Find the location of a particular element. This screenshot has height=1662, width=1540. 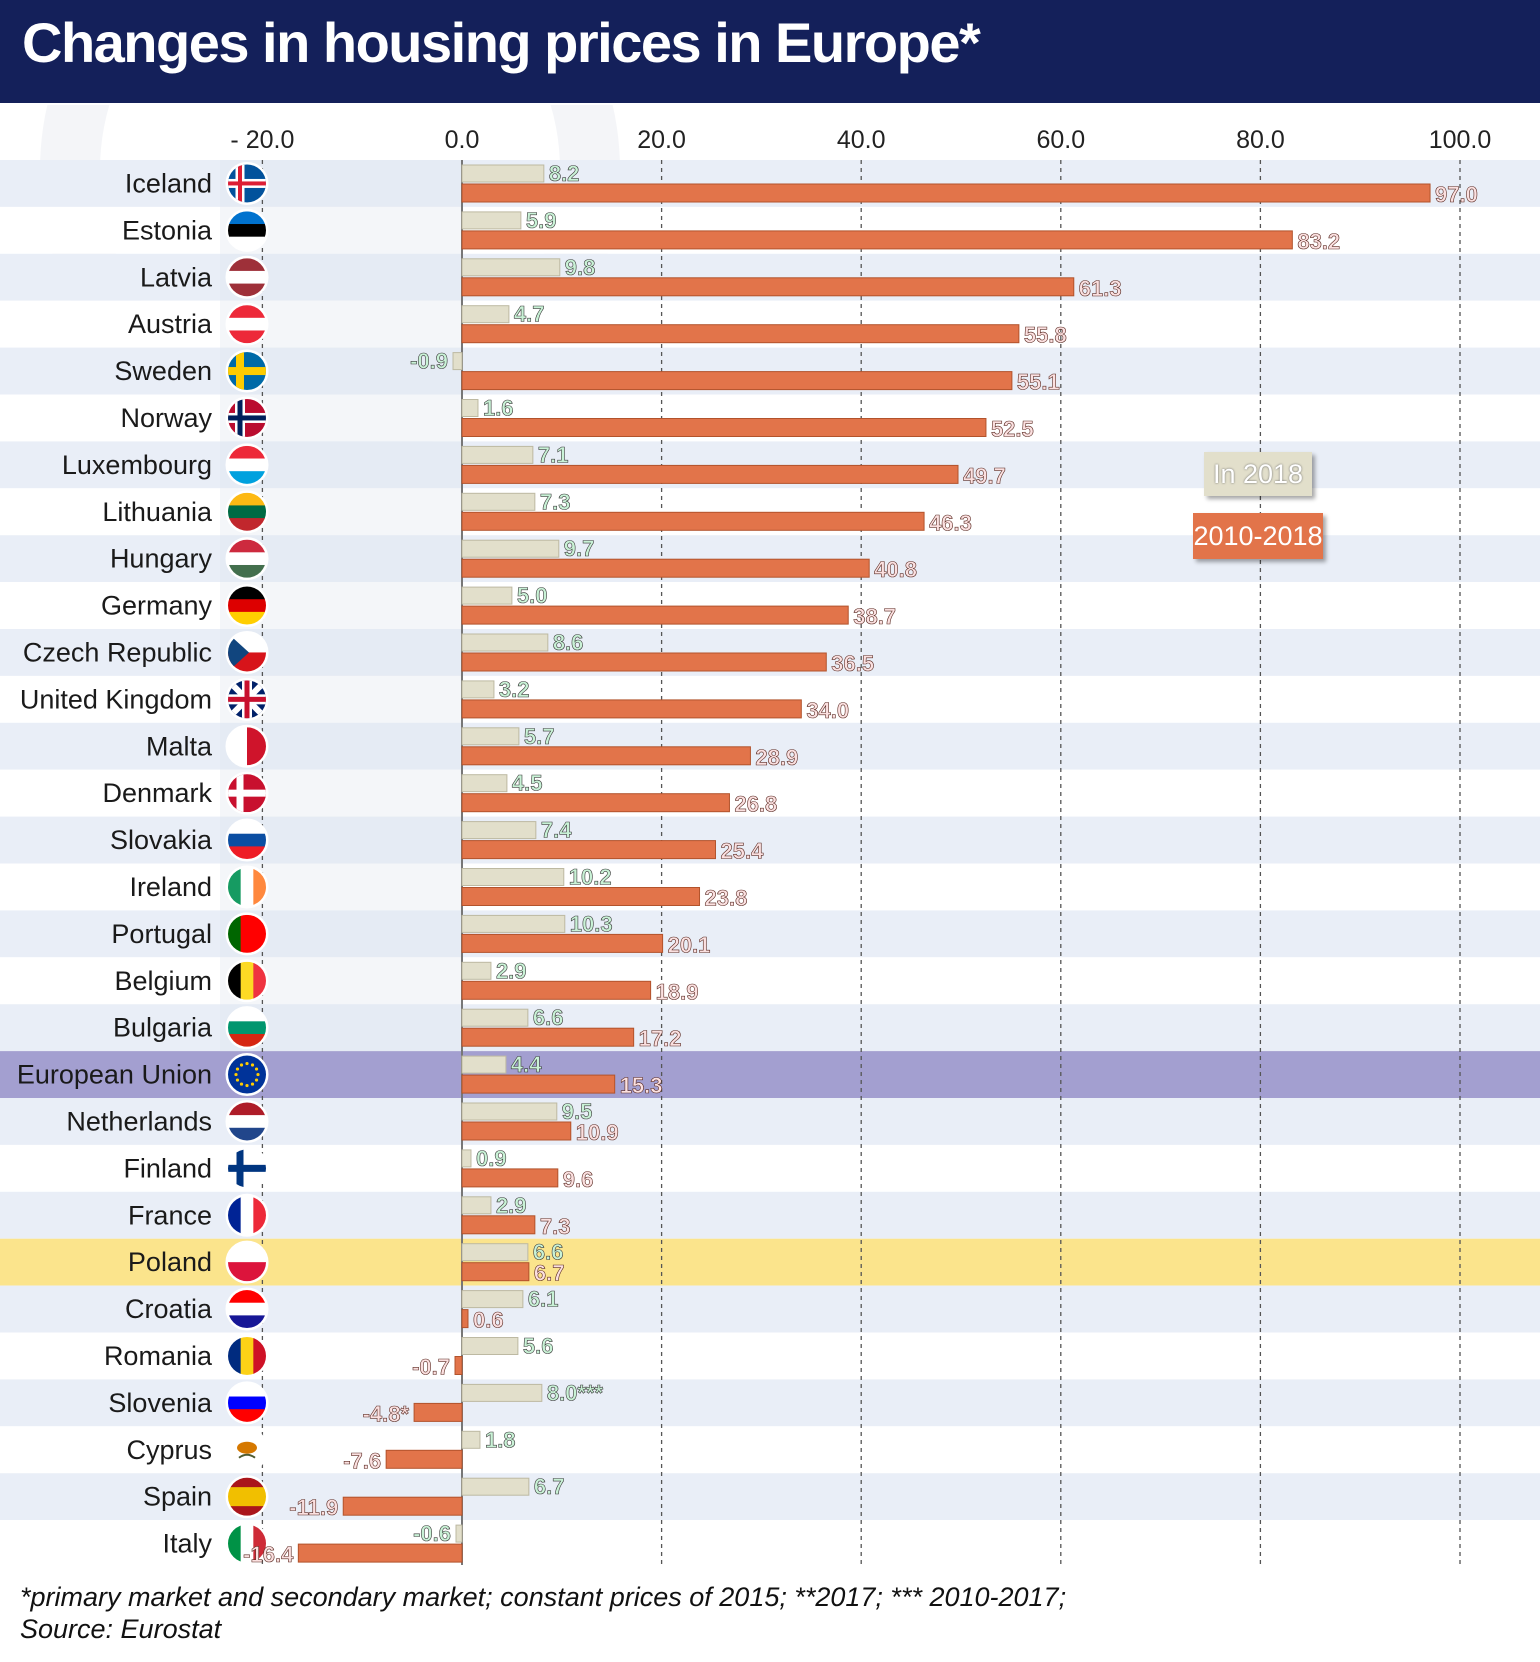

data-label-period-ireland: 23.8 is located at coordinates (726, 898).